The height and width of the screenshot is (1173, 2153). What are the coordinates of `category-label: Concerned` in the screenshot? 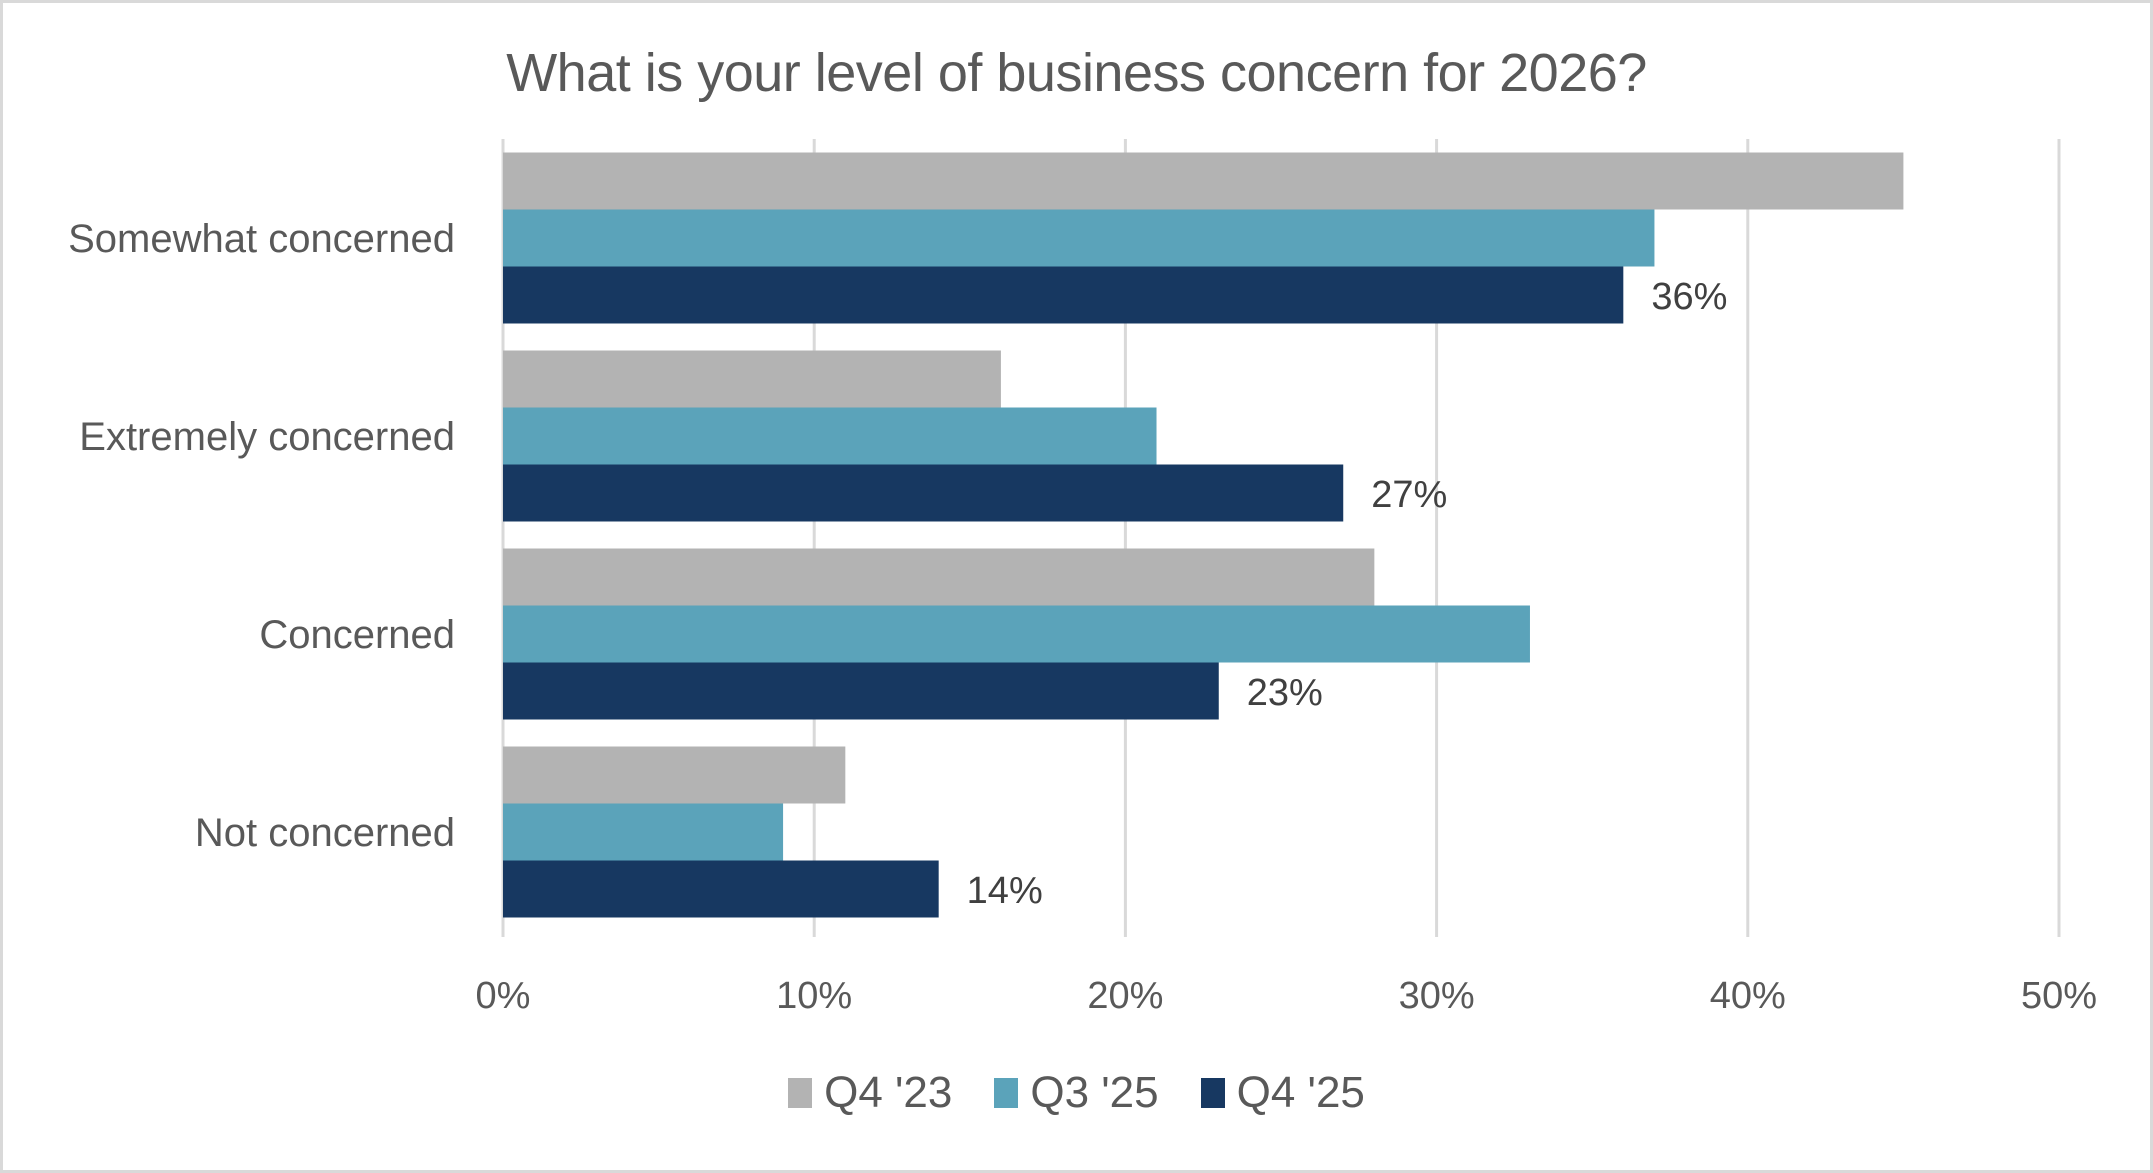 It's located at (357, 635).